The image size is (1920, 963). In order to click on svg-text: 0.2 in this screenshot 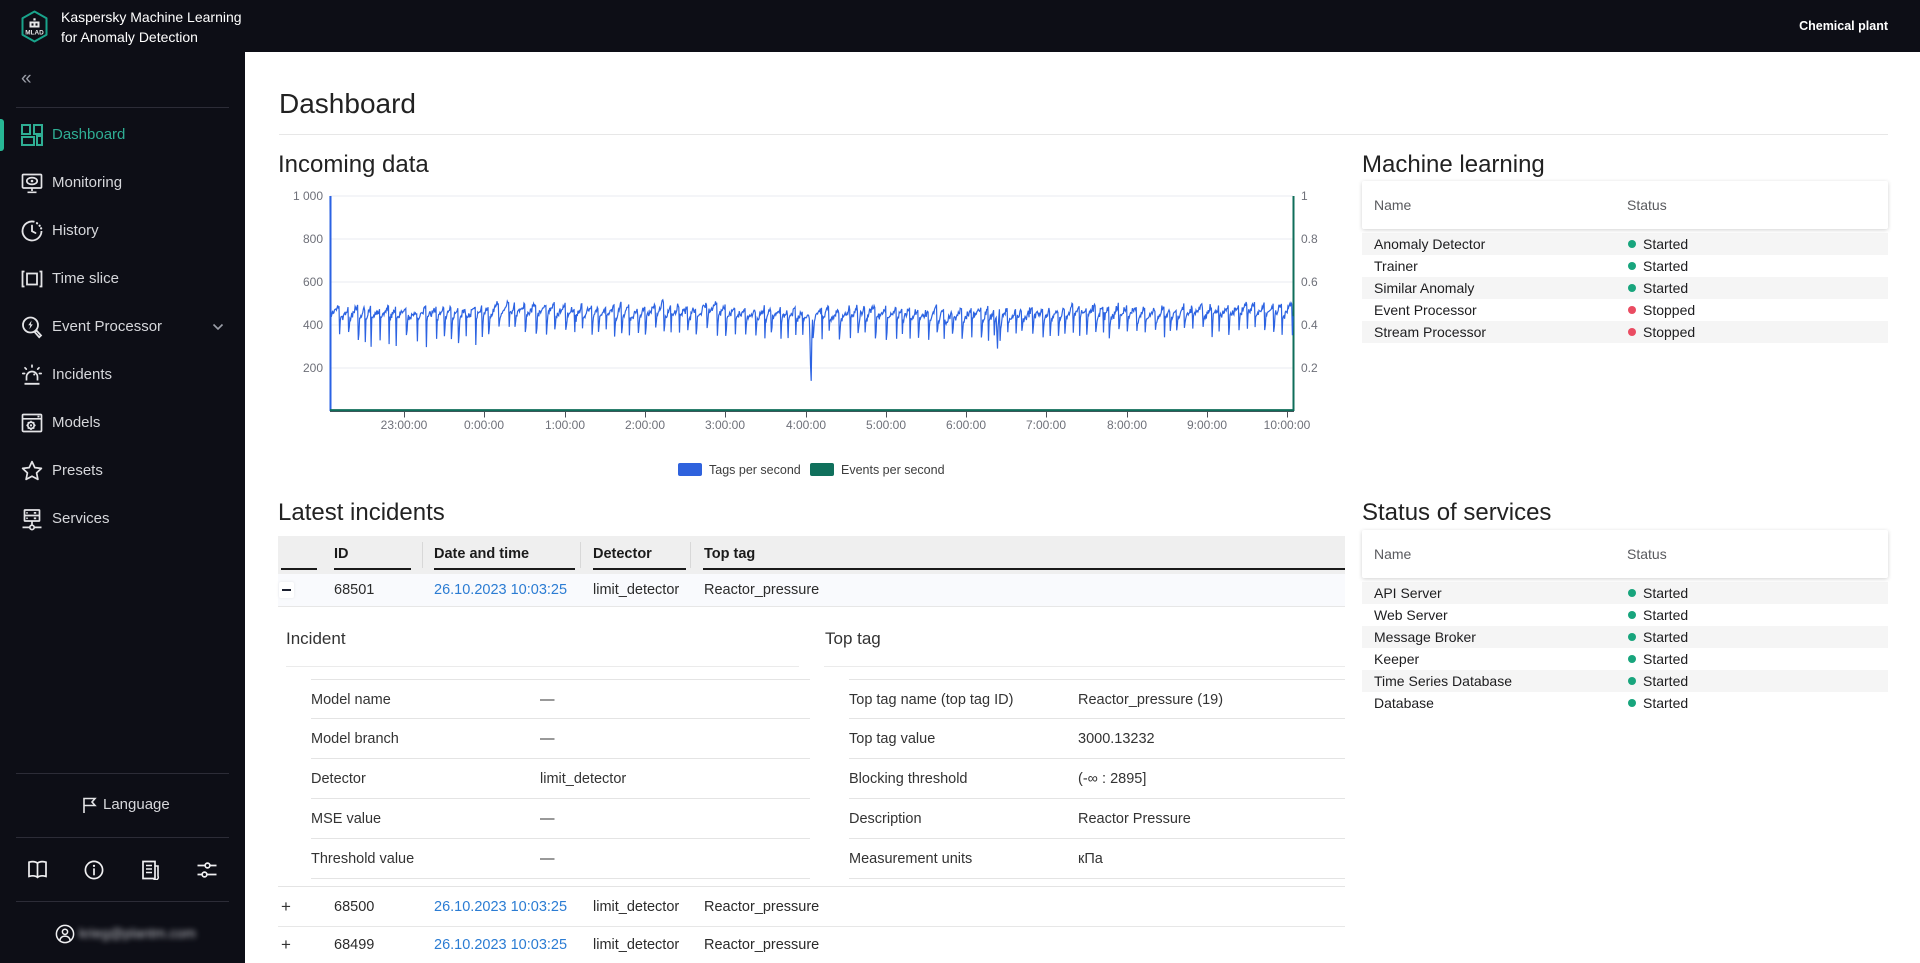, I will do `click(1309, 368)`.